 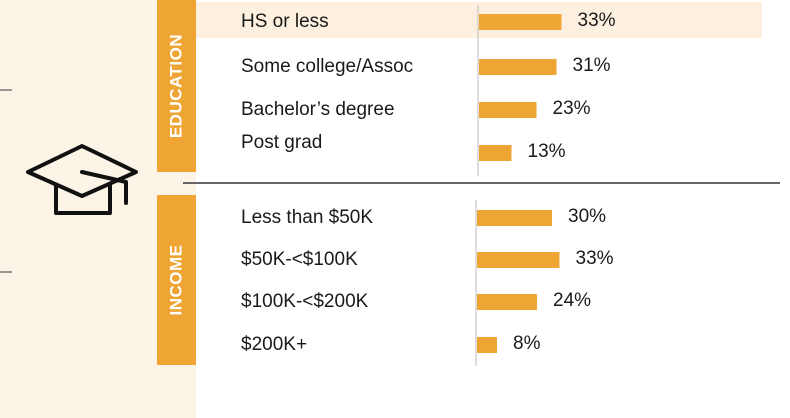 I want to click on value-label: 24%, so click(x=572, y=300).